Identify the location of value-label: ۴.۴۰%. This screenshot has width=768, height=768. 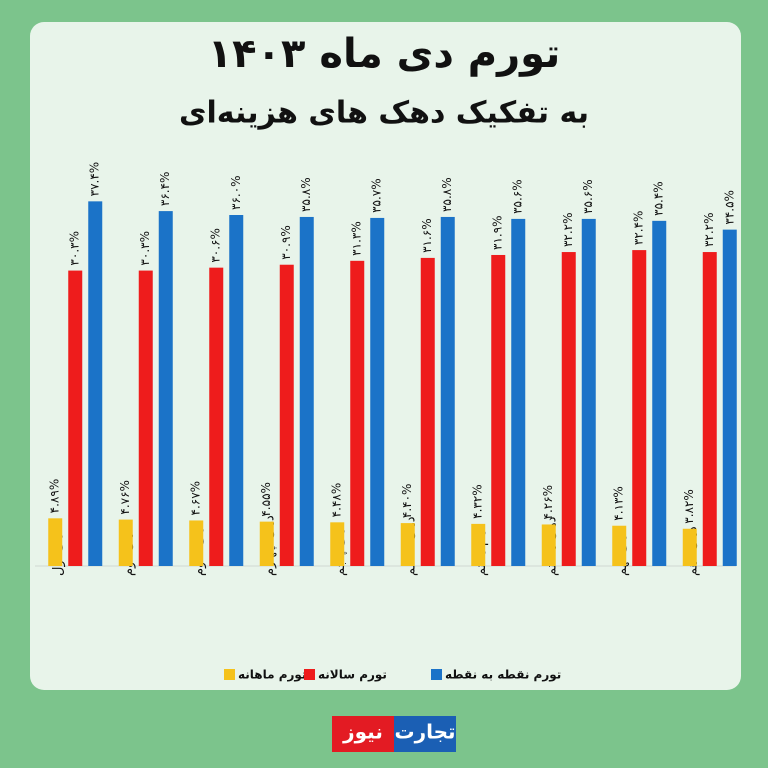
(407, 501).